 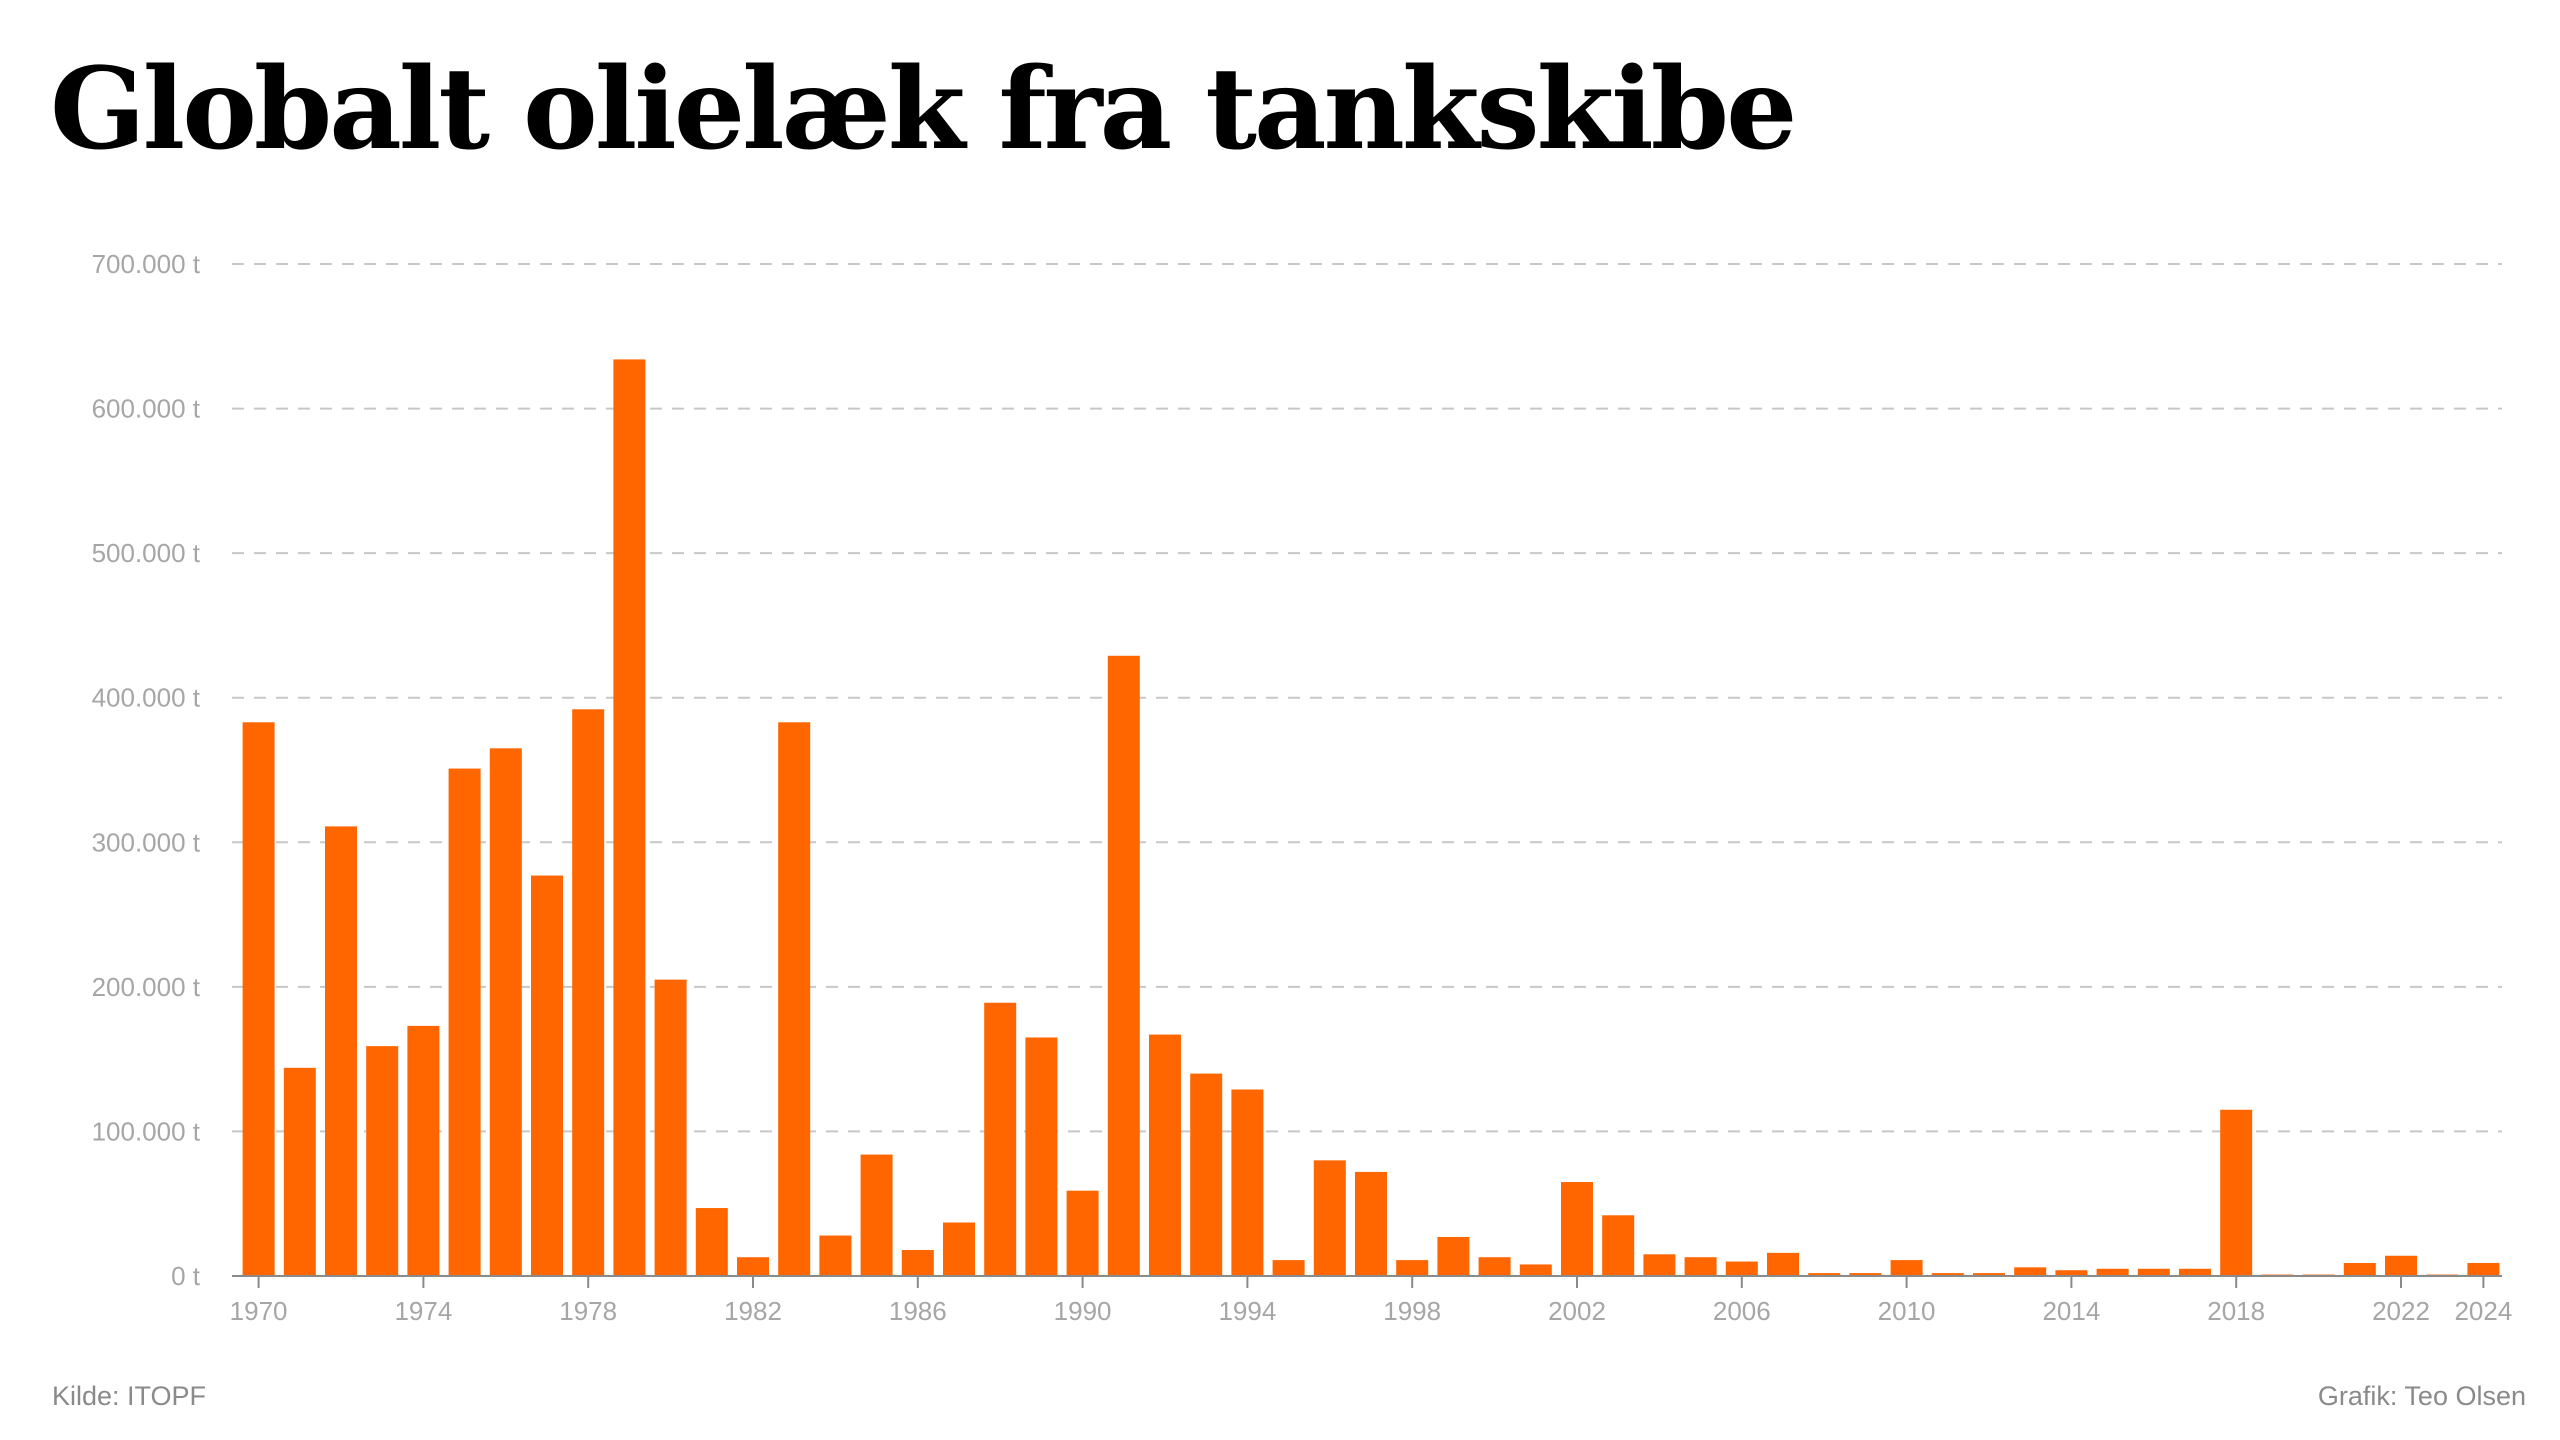 I want to click on x-tick-label: 2014, so click(x=2071, y=1311).